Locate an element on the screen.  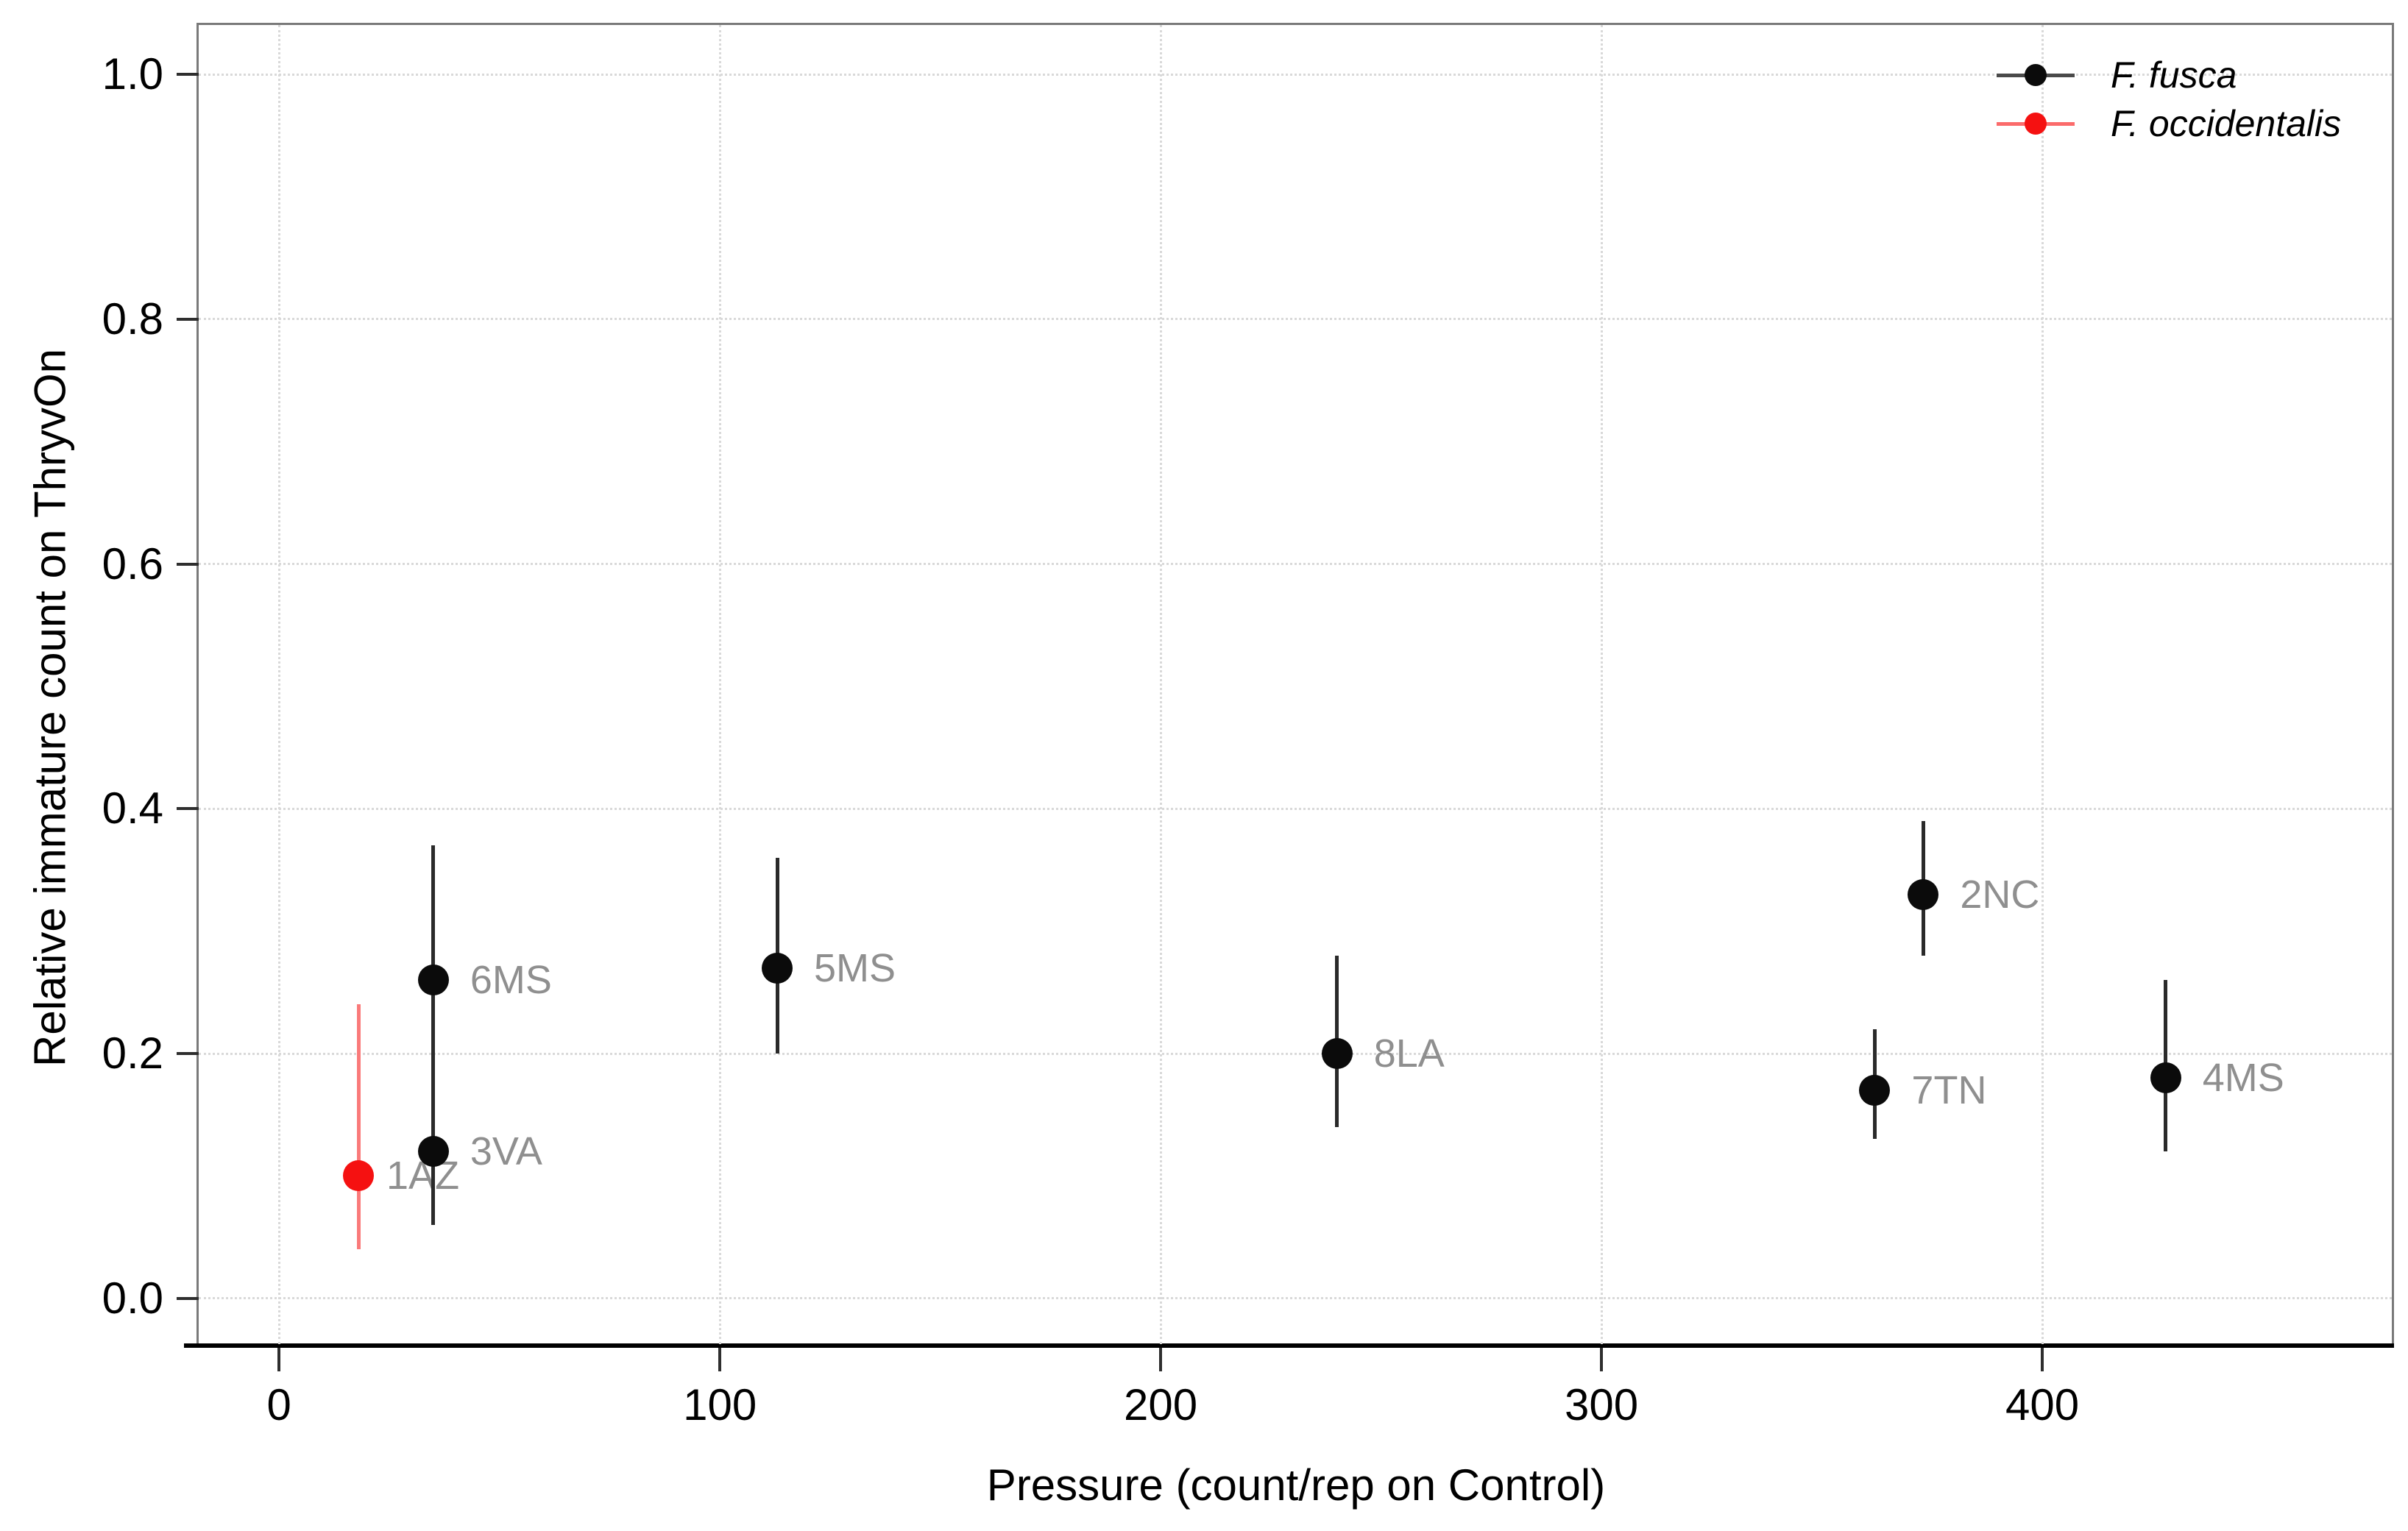
data-point-label: 2NC is located at coordinates (2000, 894).